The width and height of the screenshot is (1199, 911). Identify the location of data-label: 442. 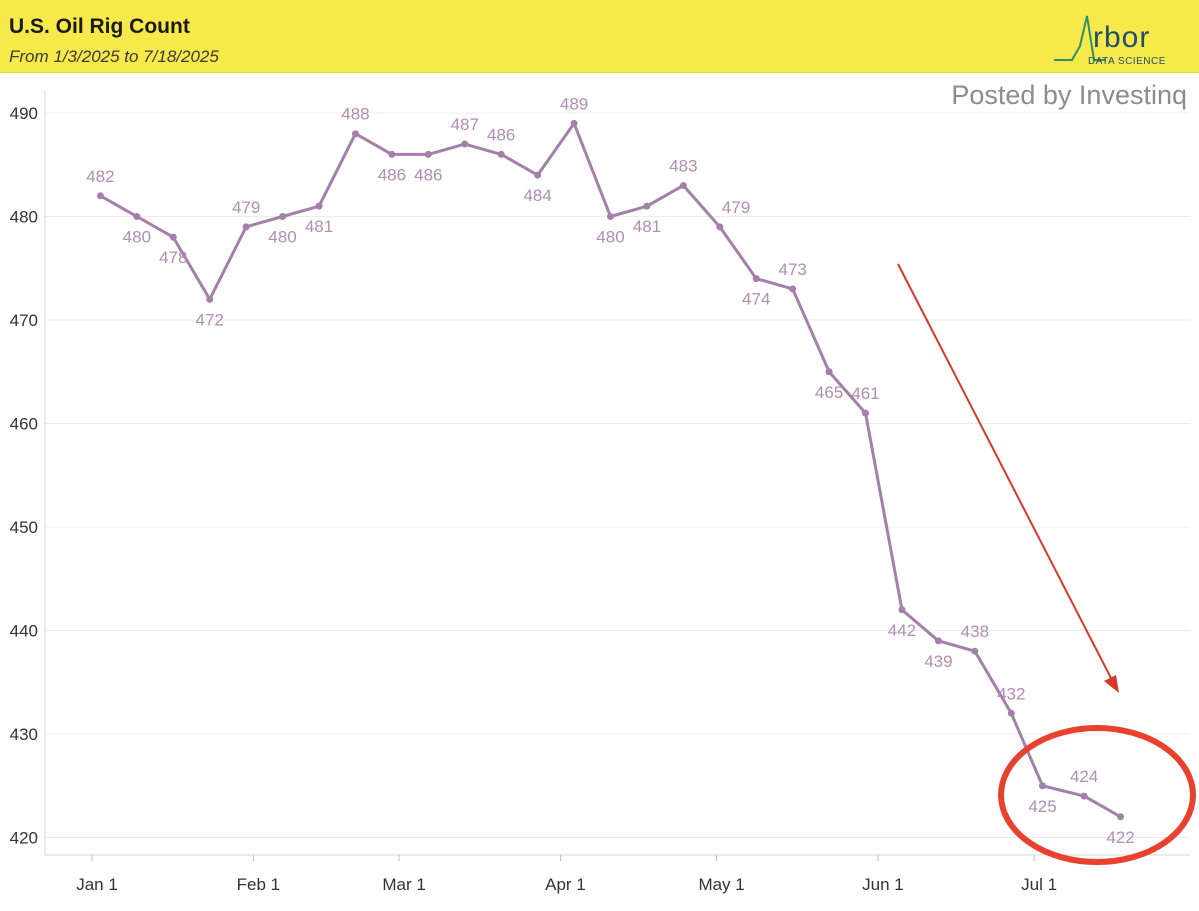
(902, 630).